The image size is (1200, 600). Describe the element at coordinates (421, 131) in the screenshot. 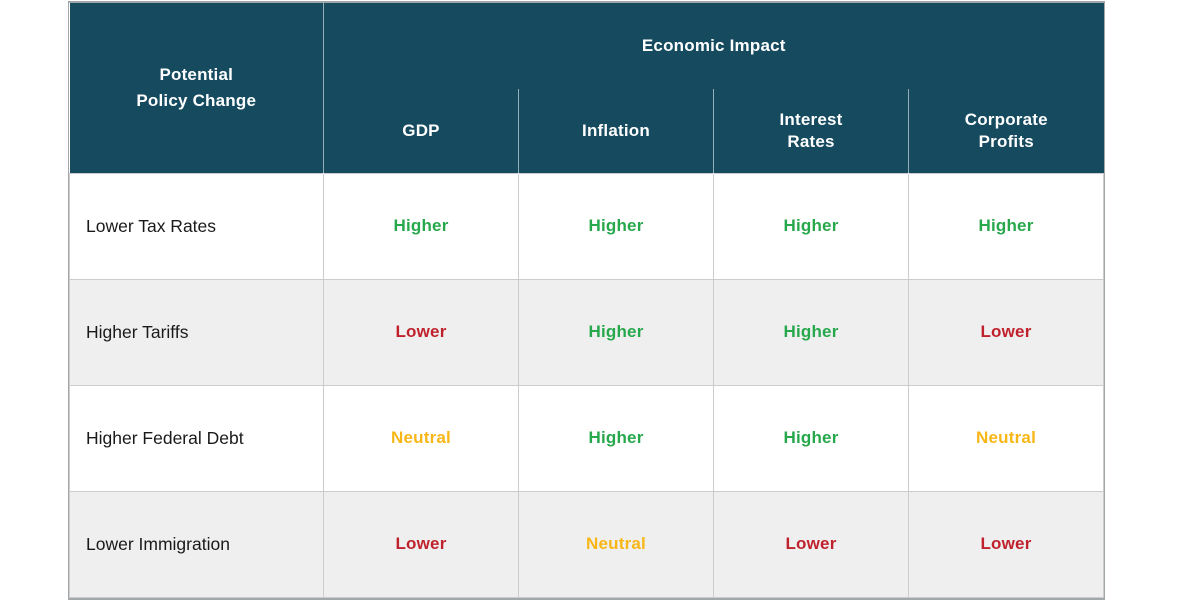

I see `column-header-gdp: GDP` at that location.